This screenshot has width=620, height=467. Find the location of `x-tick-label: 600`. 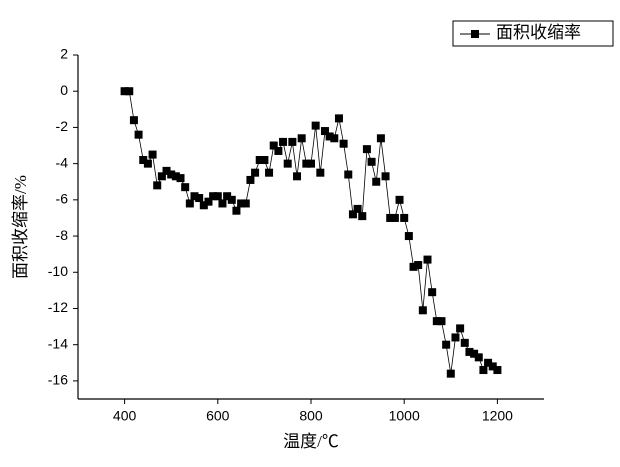

x-tick-label: 600 is located at coordinates (218, 416).